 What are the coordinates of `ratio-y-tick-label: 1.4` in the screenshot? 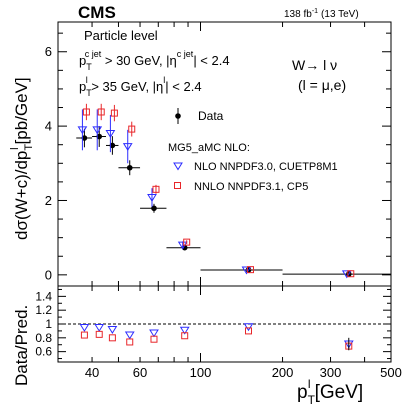 It's located at (43, 296).